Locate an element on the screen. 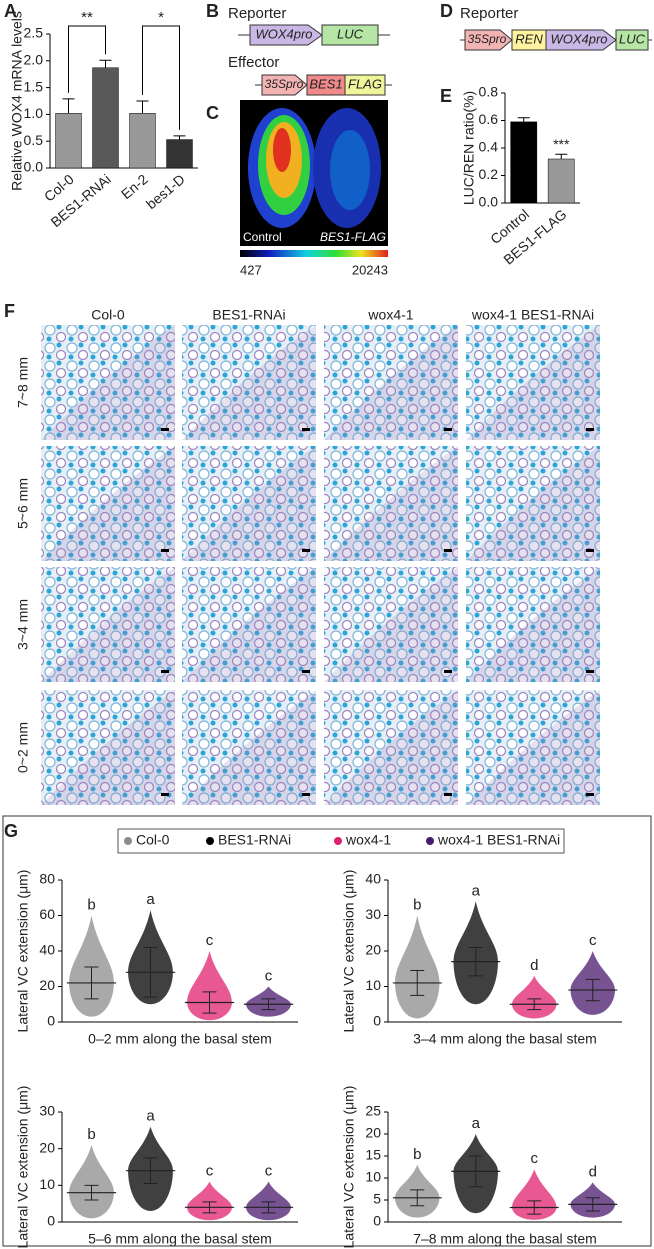 The height and width of the screenshot is (1249, 654). y-tick-label: 0.5 is located at coordinates (34, 140).